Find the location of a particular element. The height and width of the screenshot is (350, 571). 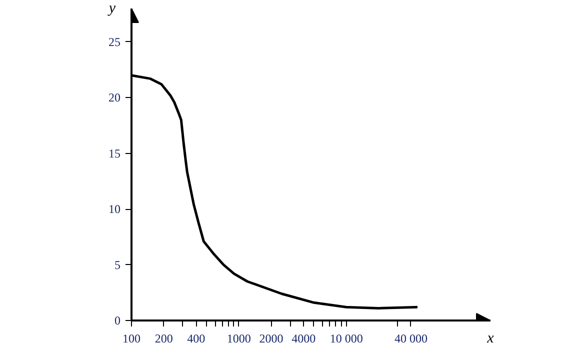

y-tick-label: 25 is located at coordinates (114, 41).